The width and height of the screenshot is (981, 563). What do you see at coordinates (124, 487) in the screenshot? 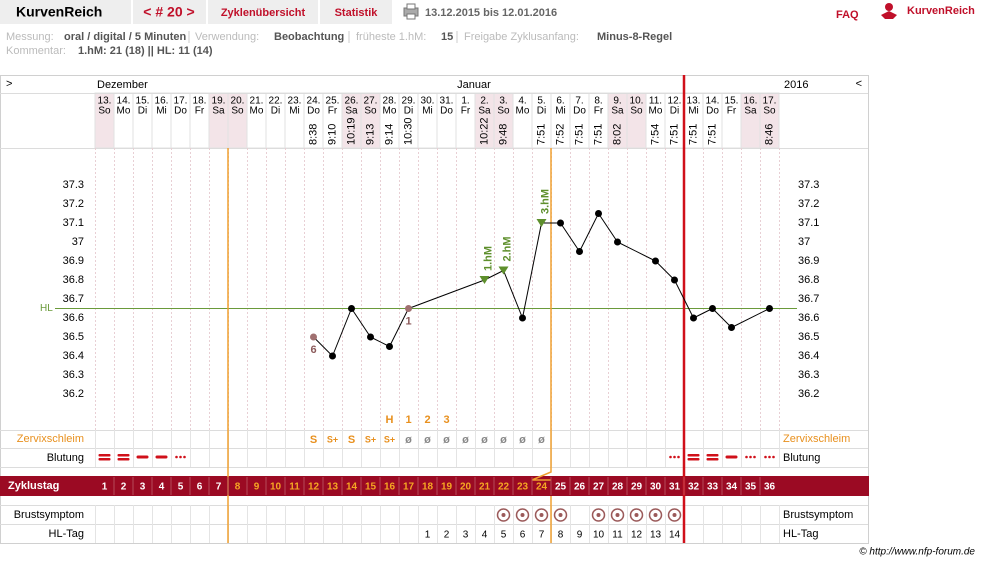
I see `cycle-day: 2` at bounding box center [124, 487].